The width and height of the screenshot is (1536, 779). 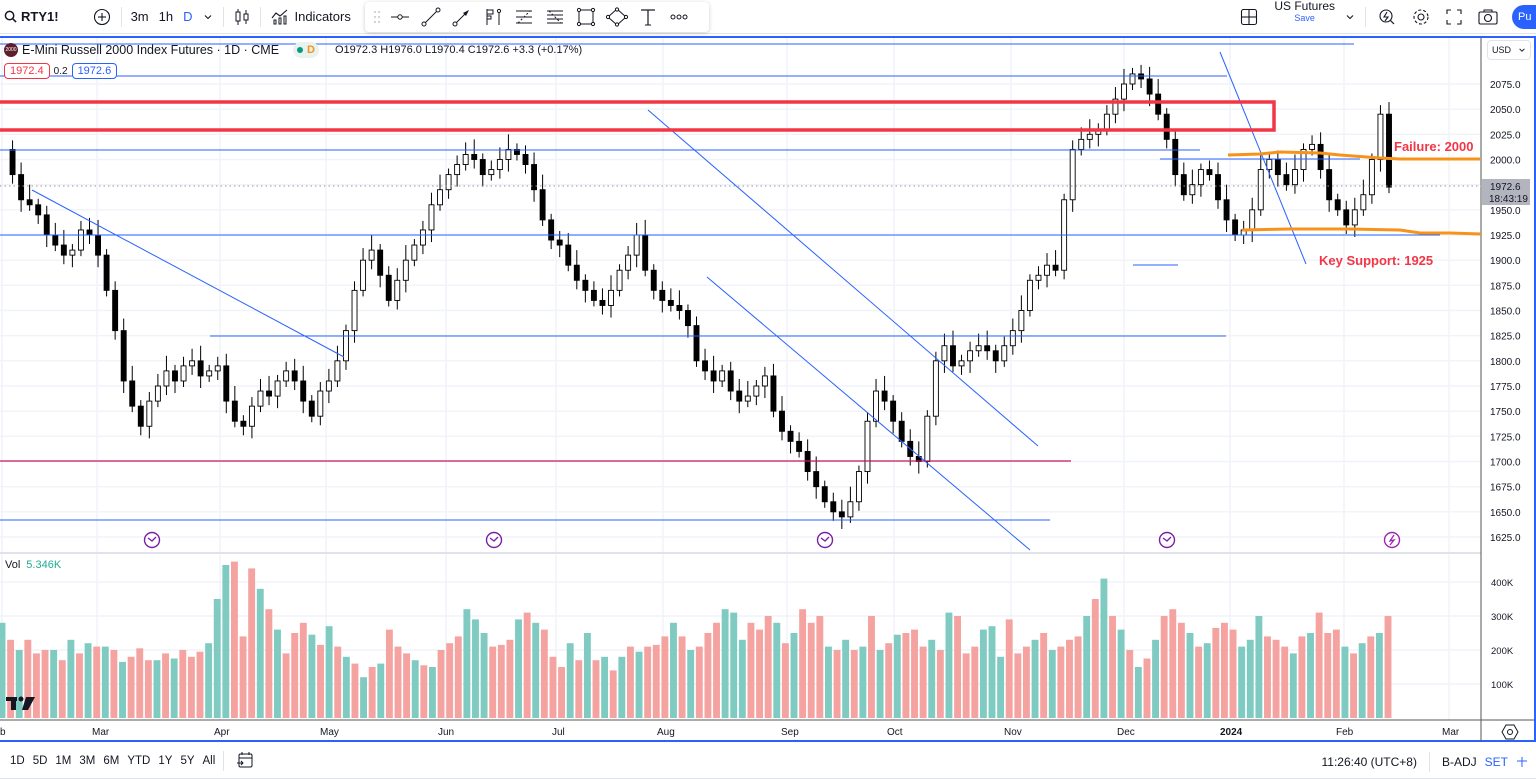 What do you see at coordinates (94, 71) in the screenshot?
I see `buy-button: 1972.6` at bounding box center [94, 71].